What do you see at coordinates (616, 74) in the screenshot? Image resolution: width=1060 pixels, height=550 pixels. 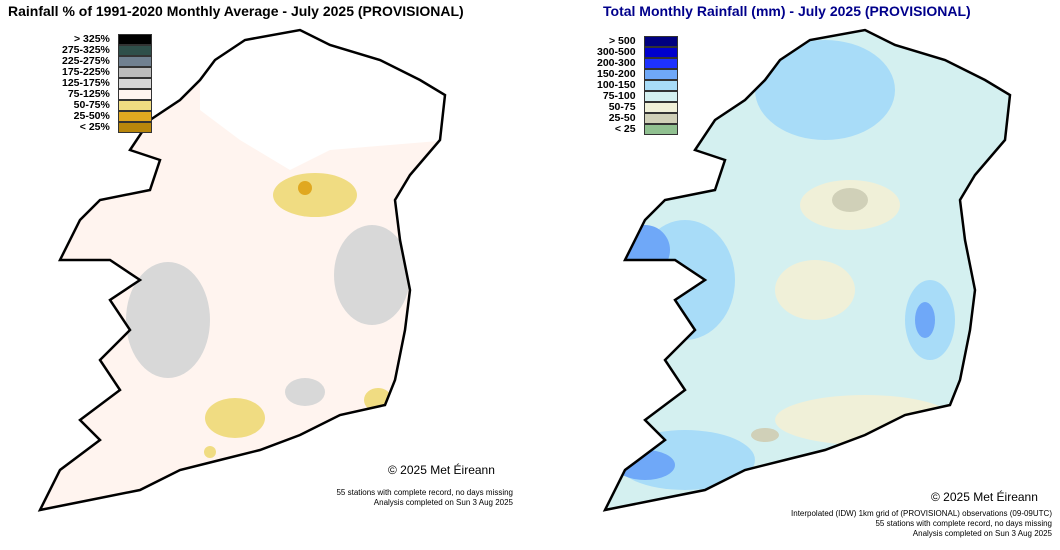 I see `legend-label: 150-200` at bounding box center [616, 74].